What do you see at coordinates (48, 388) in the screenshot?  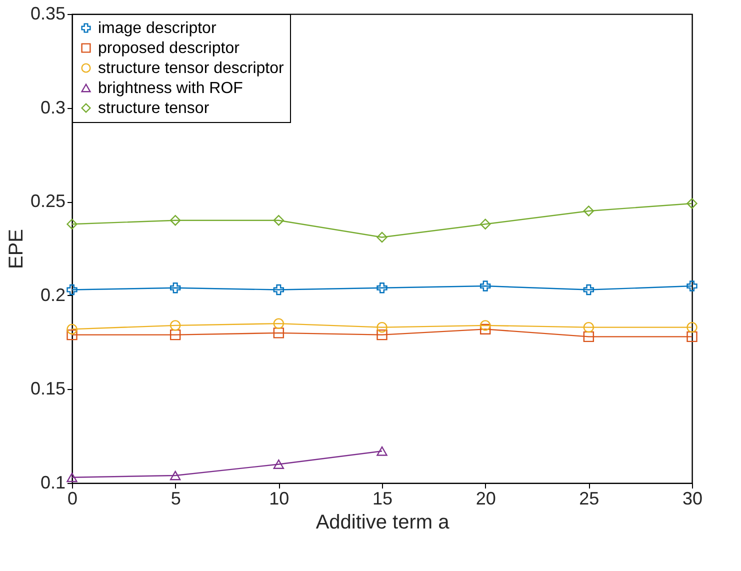 I see `y-tick-label: 0.15` at bounding box center [48, 388].